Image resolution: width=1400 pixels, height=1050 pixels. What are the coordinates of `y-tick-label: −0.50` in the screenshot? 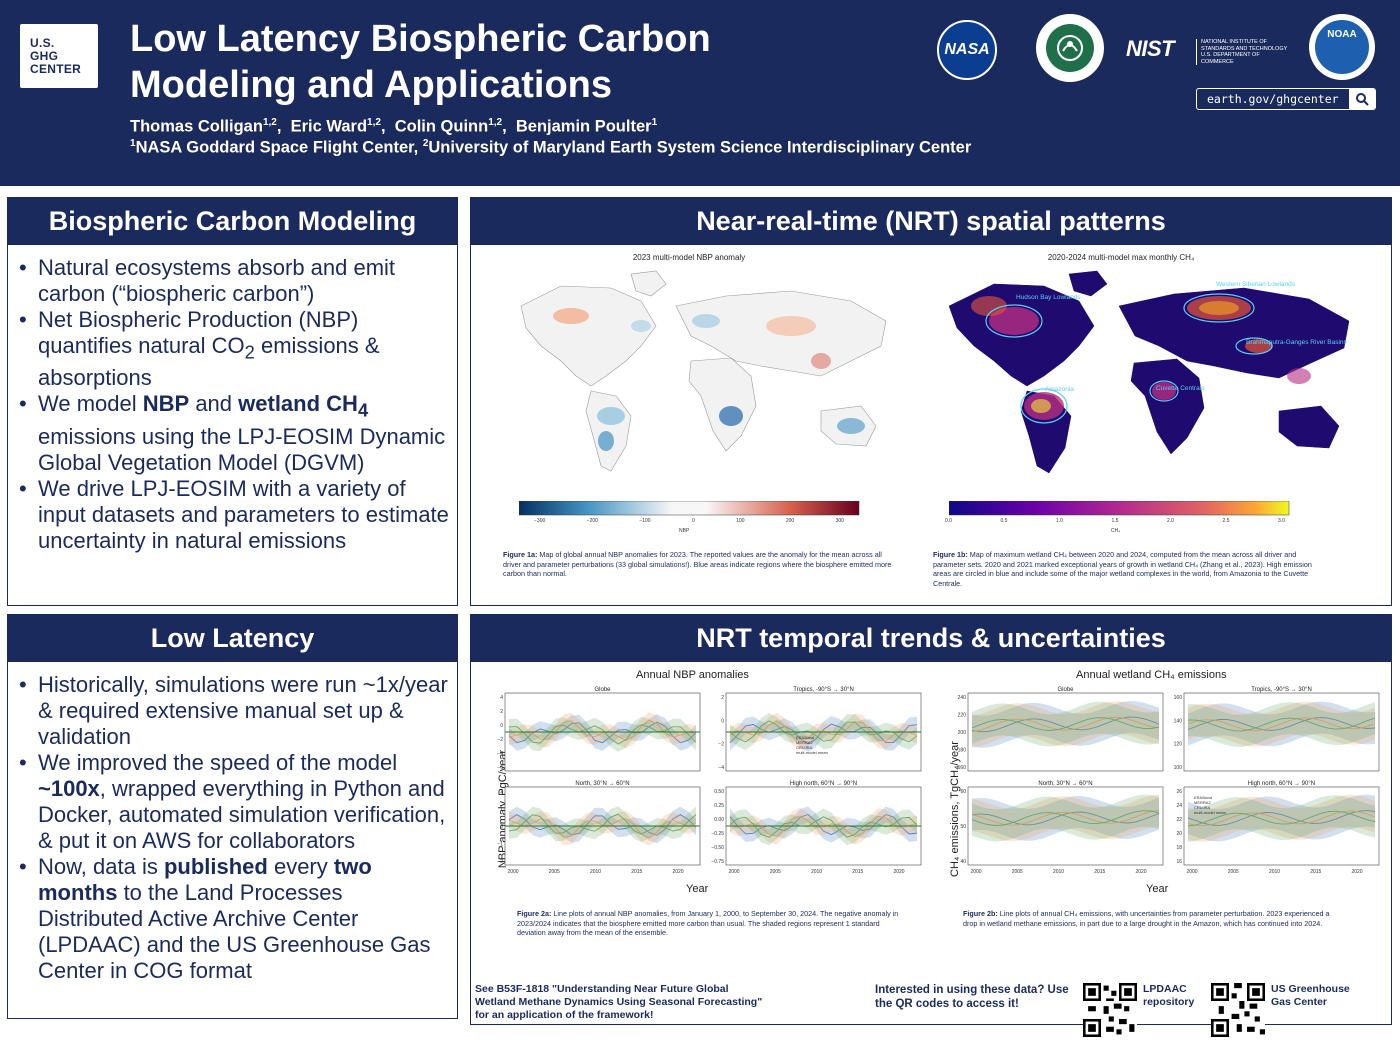 It's located at (717, 848).